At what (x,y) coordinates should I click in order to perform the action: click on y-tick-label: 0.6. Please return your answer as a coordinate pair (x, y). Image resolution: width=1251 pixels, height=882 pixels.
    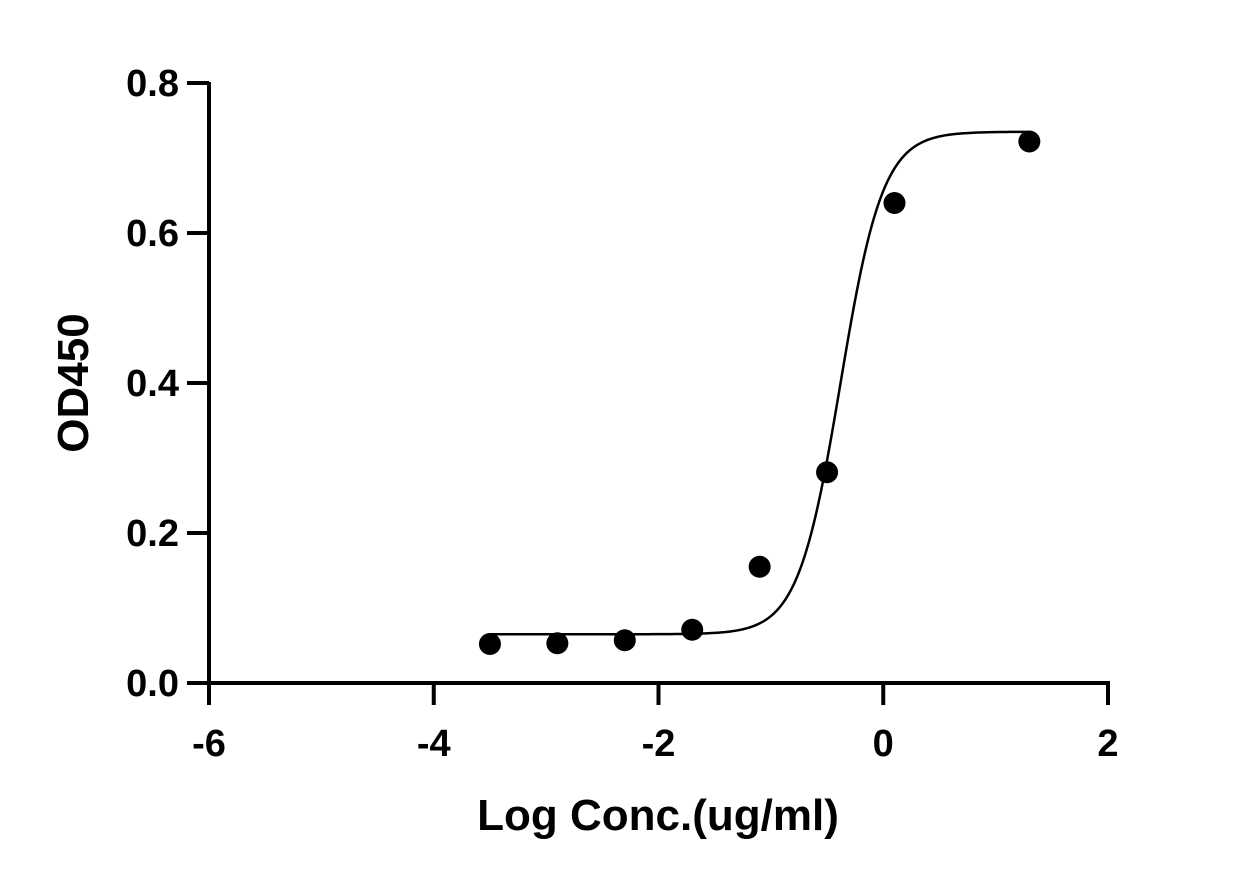
    Looking at the image, I should click on (152, 234).